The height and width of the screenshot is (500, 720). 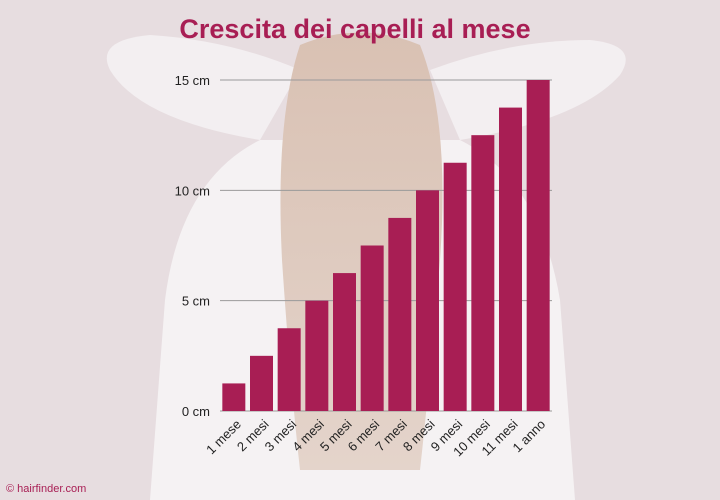 I want to click on y-tick-label: 5 cm, so click(x=196, y=301).